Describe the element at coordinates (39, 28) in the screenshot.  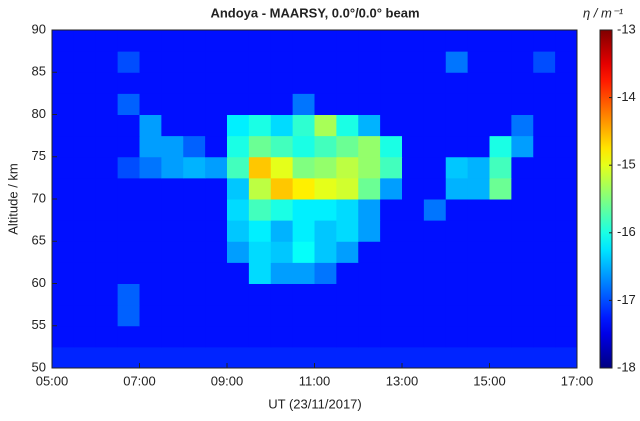
I see `y-tick-label: 90` at that location.